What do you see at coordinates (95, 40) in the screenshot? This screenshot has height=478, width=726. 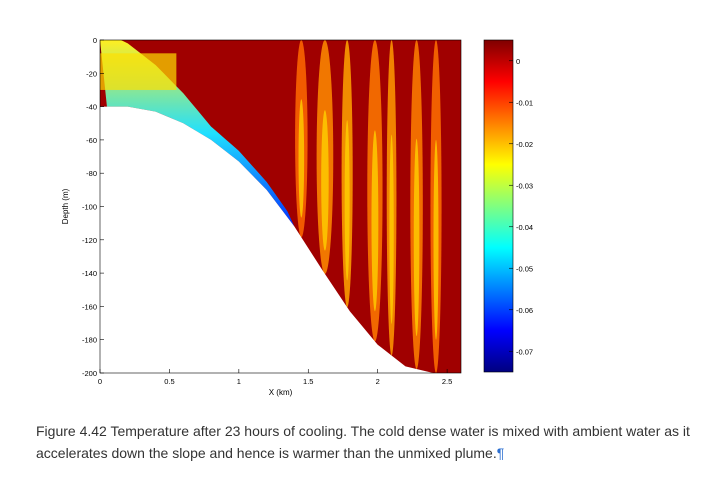 I see `y-tick-label-0: 0` at bounding box center [95, 40].